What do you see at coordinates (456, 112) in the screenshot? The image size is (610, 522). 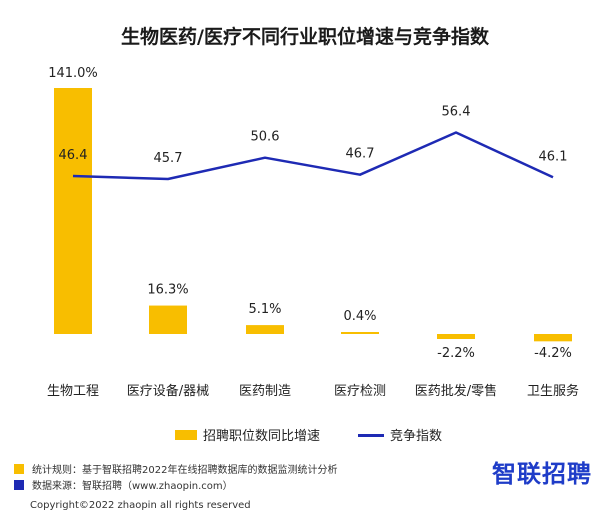 I see `line-value-label-4: 56.4` at bounding box center [456, 112].